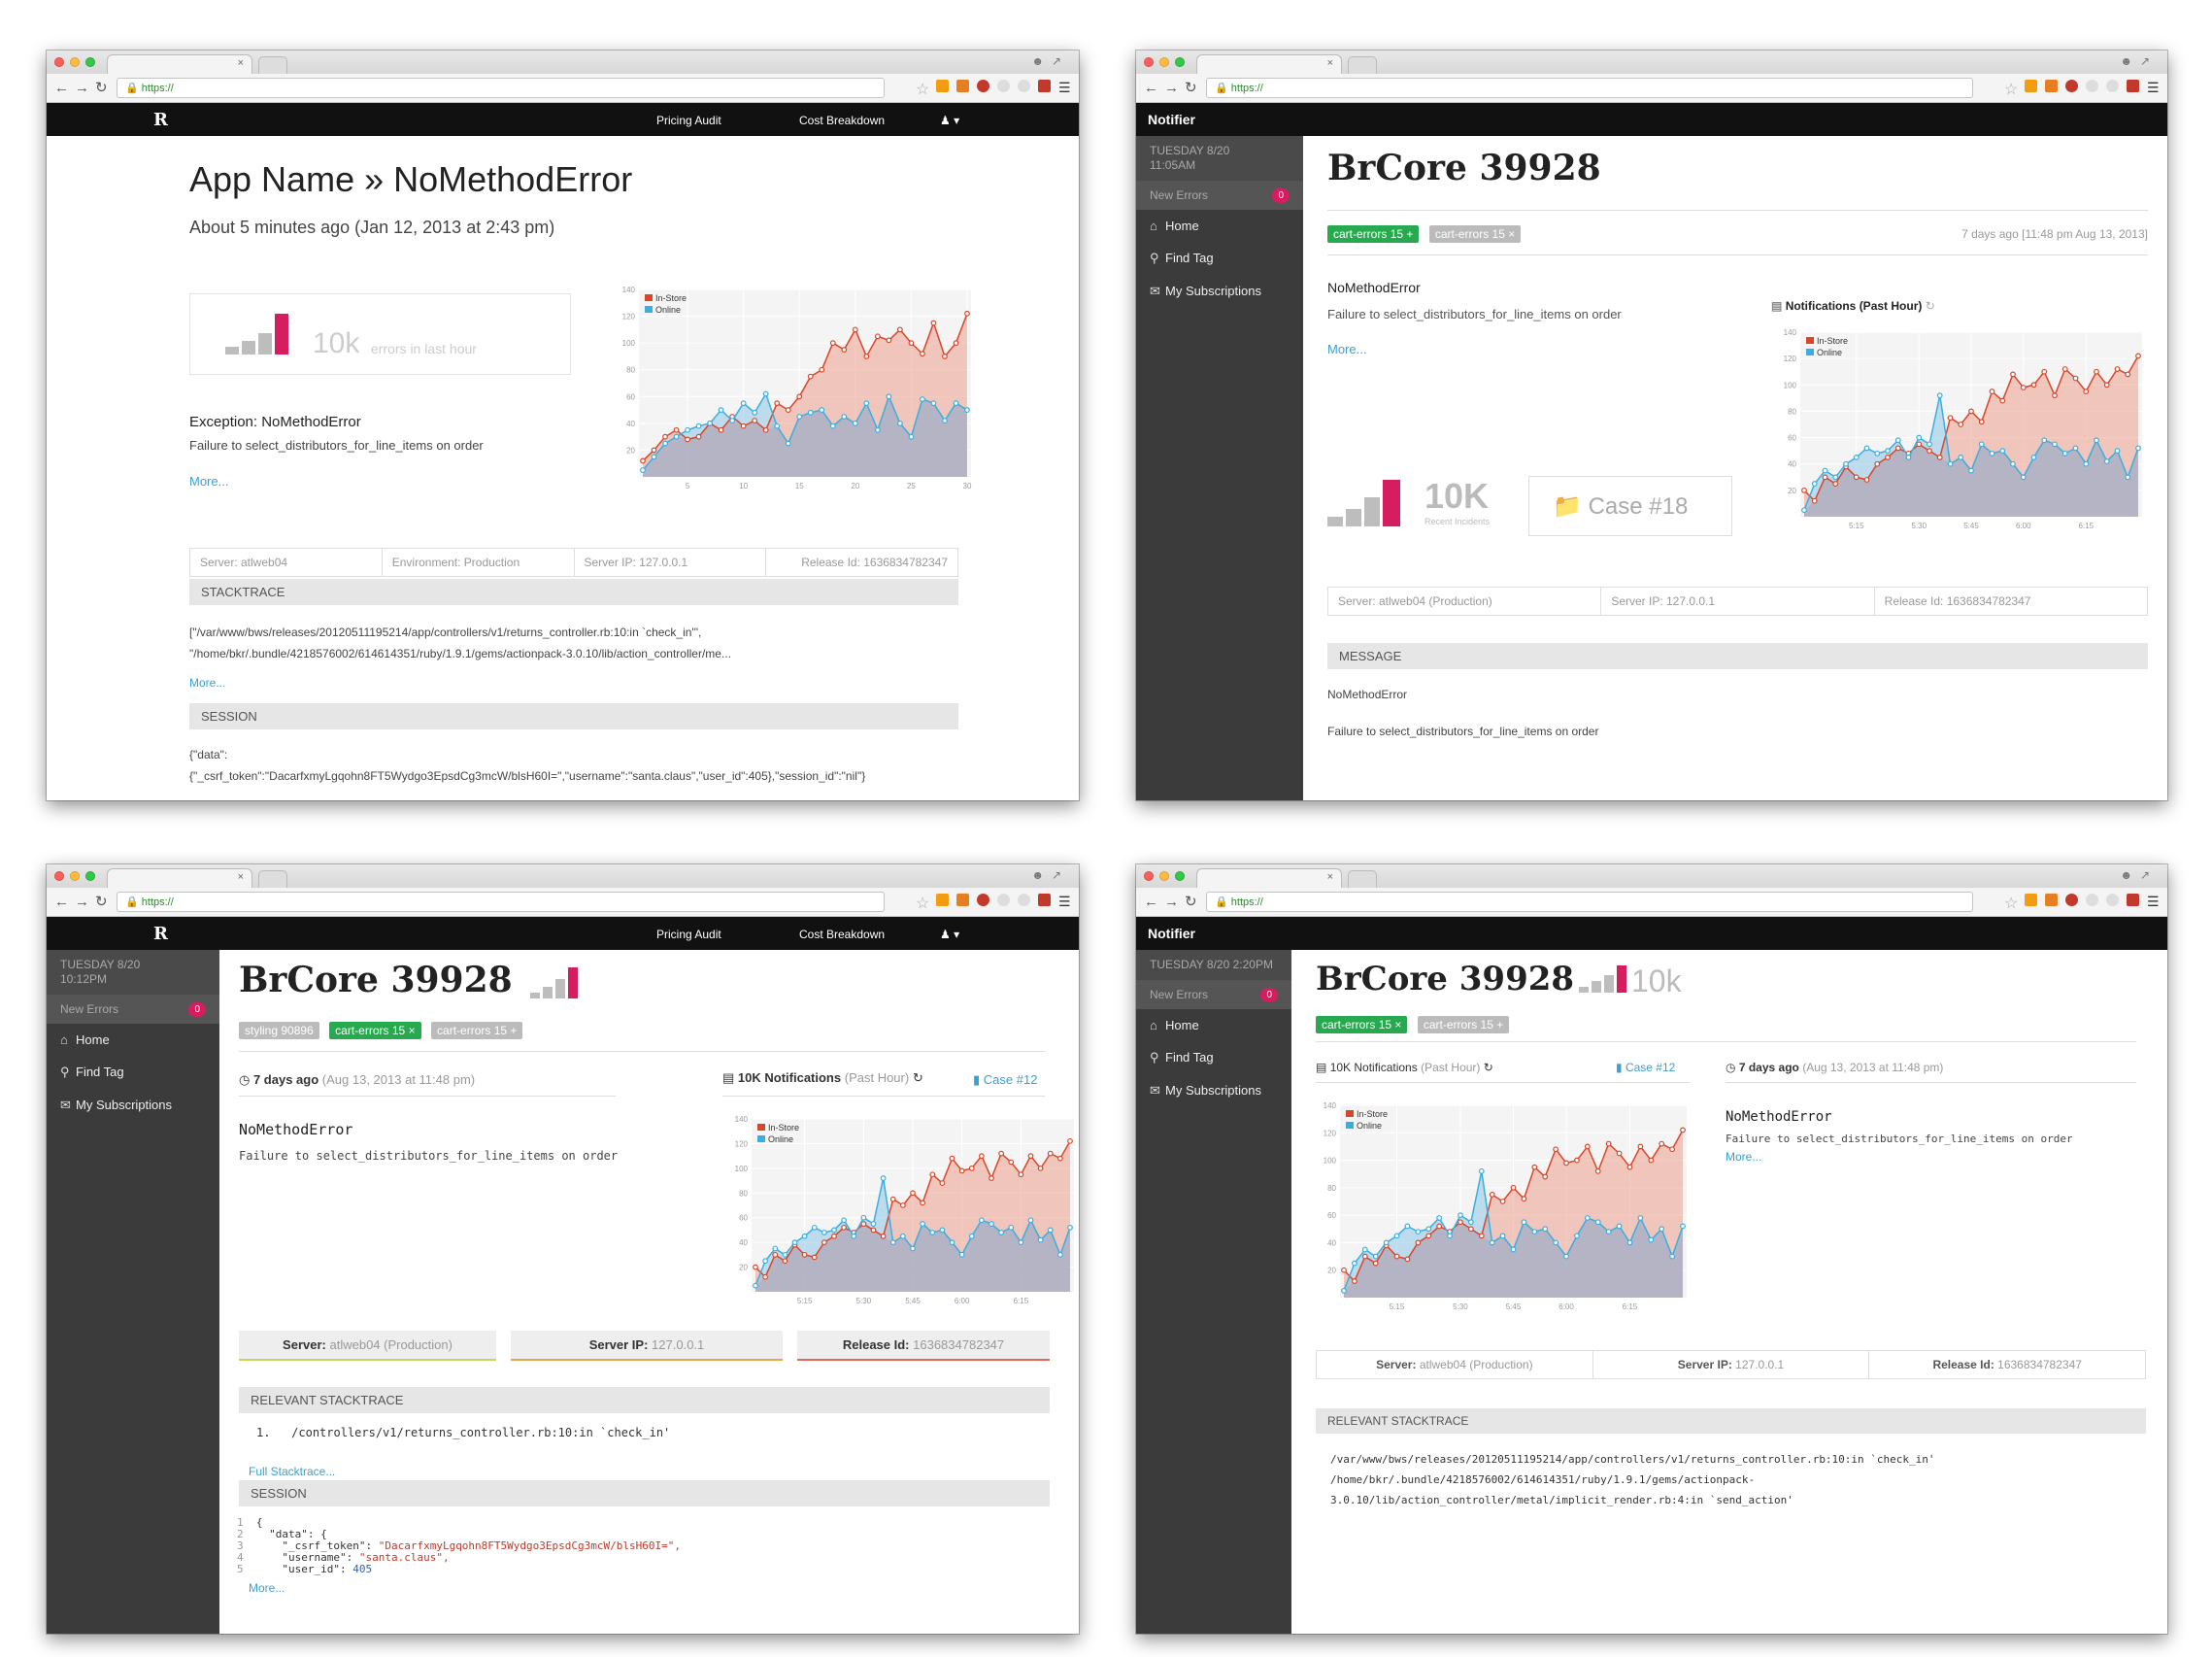  What do you see at coordinates (1854, 306) in the screenshot?
I see `chart-title-text: Notifications (Past Hour)` at bounding box center [1854, 306].